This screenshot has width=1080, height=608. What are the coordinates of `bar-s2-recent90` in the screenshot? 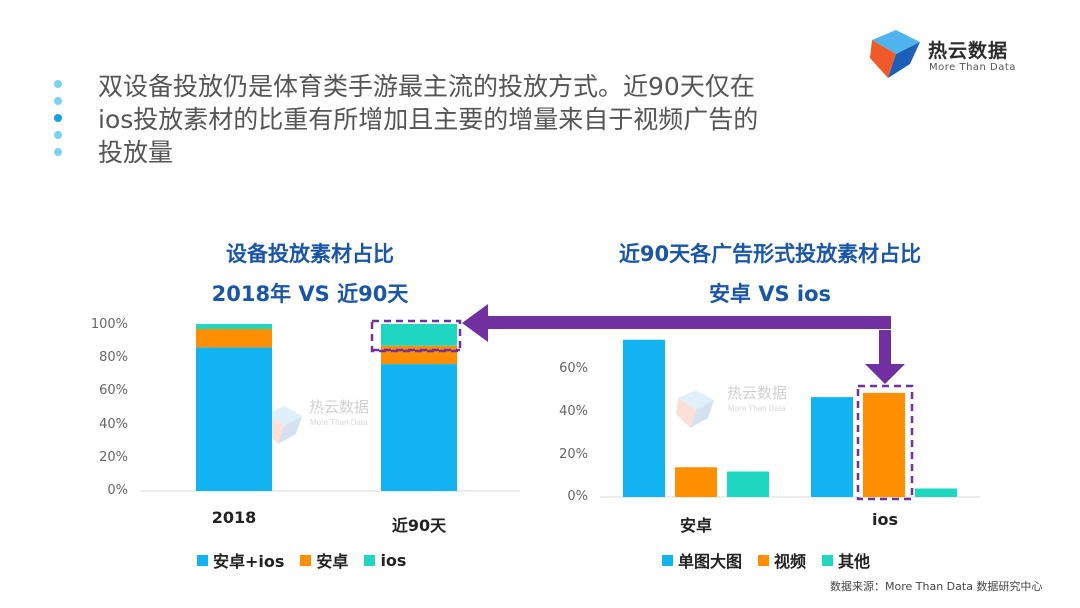 It's located at (419, 355).